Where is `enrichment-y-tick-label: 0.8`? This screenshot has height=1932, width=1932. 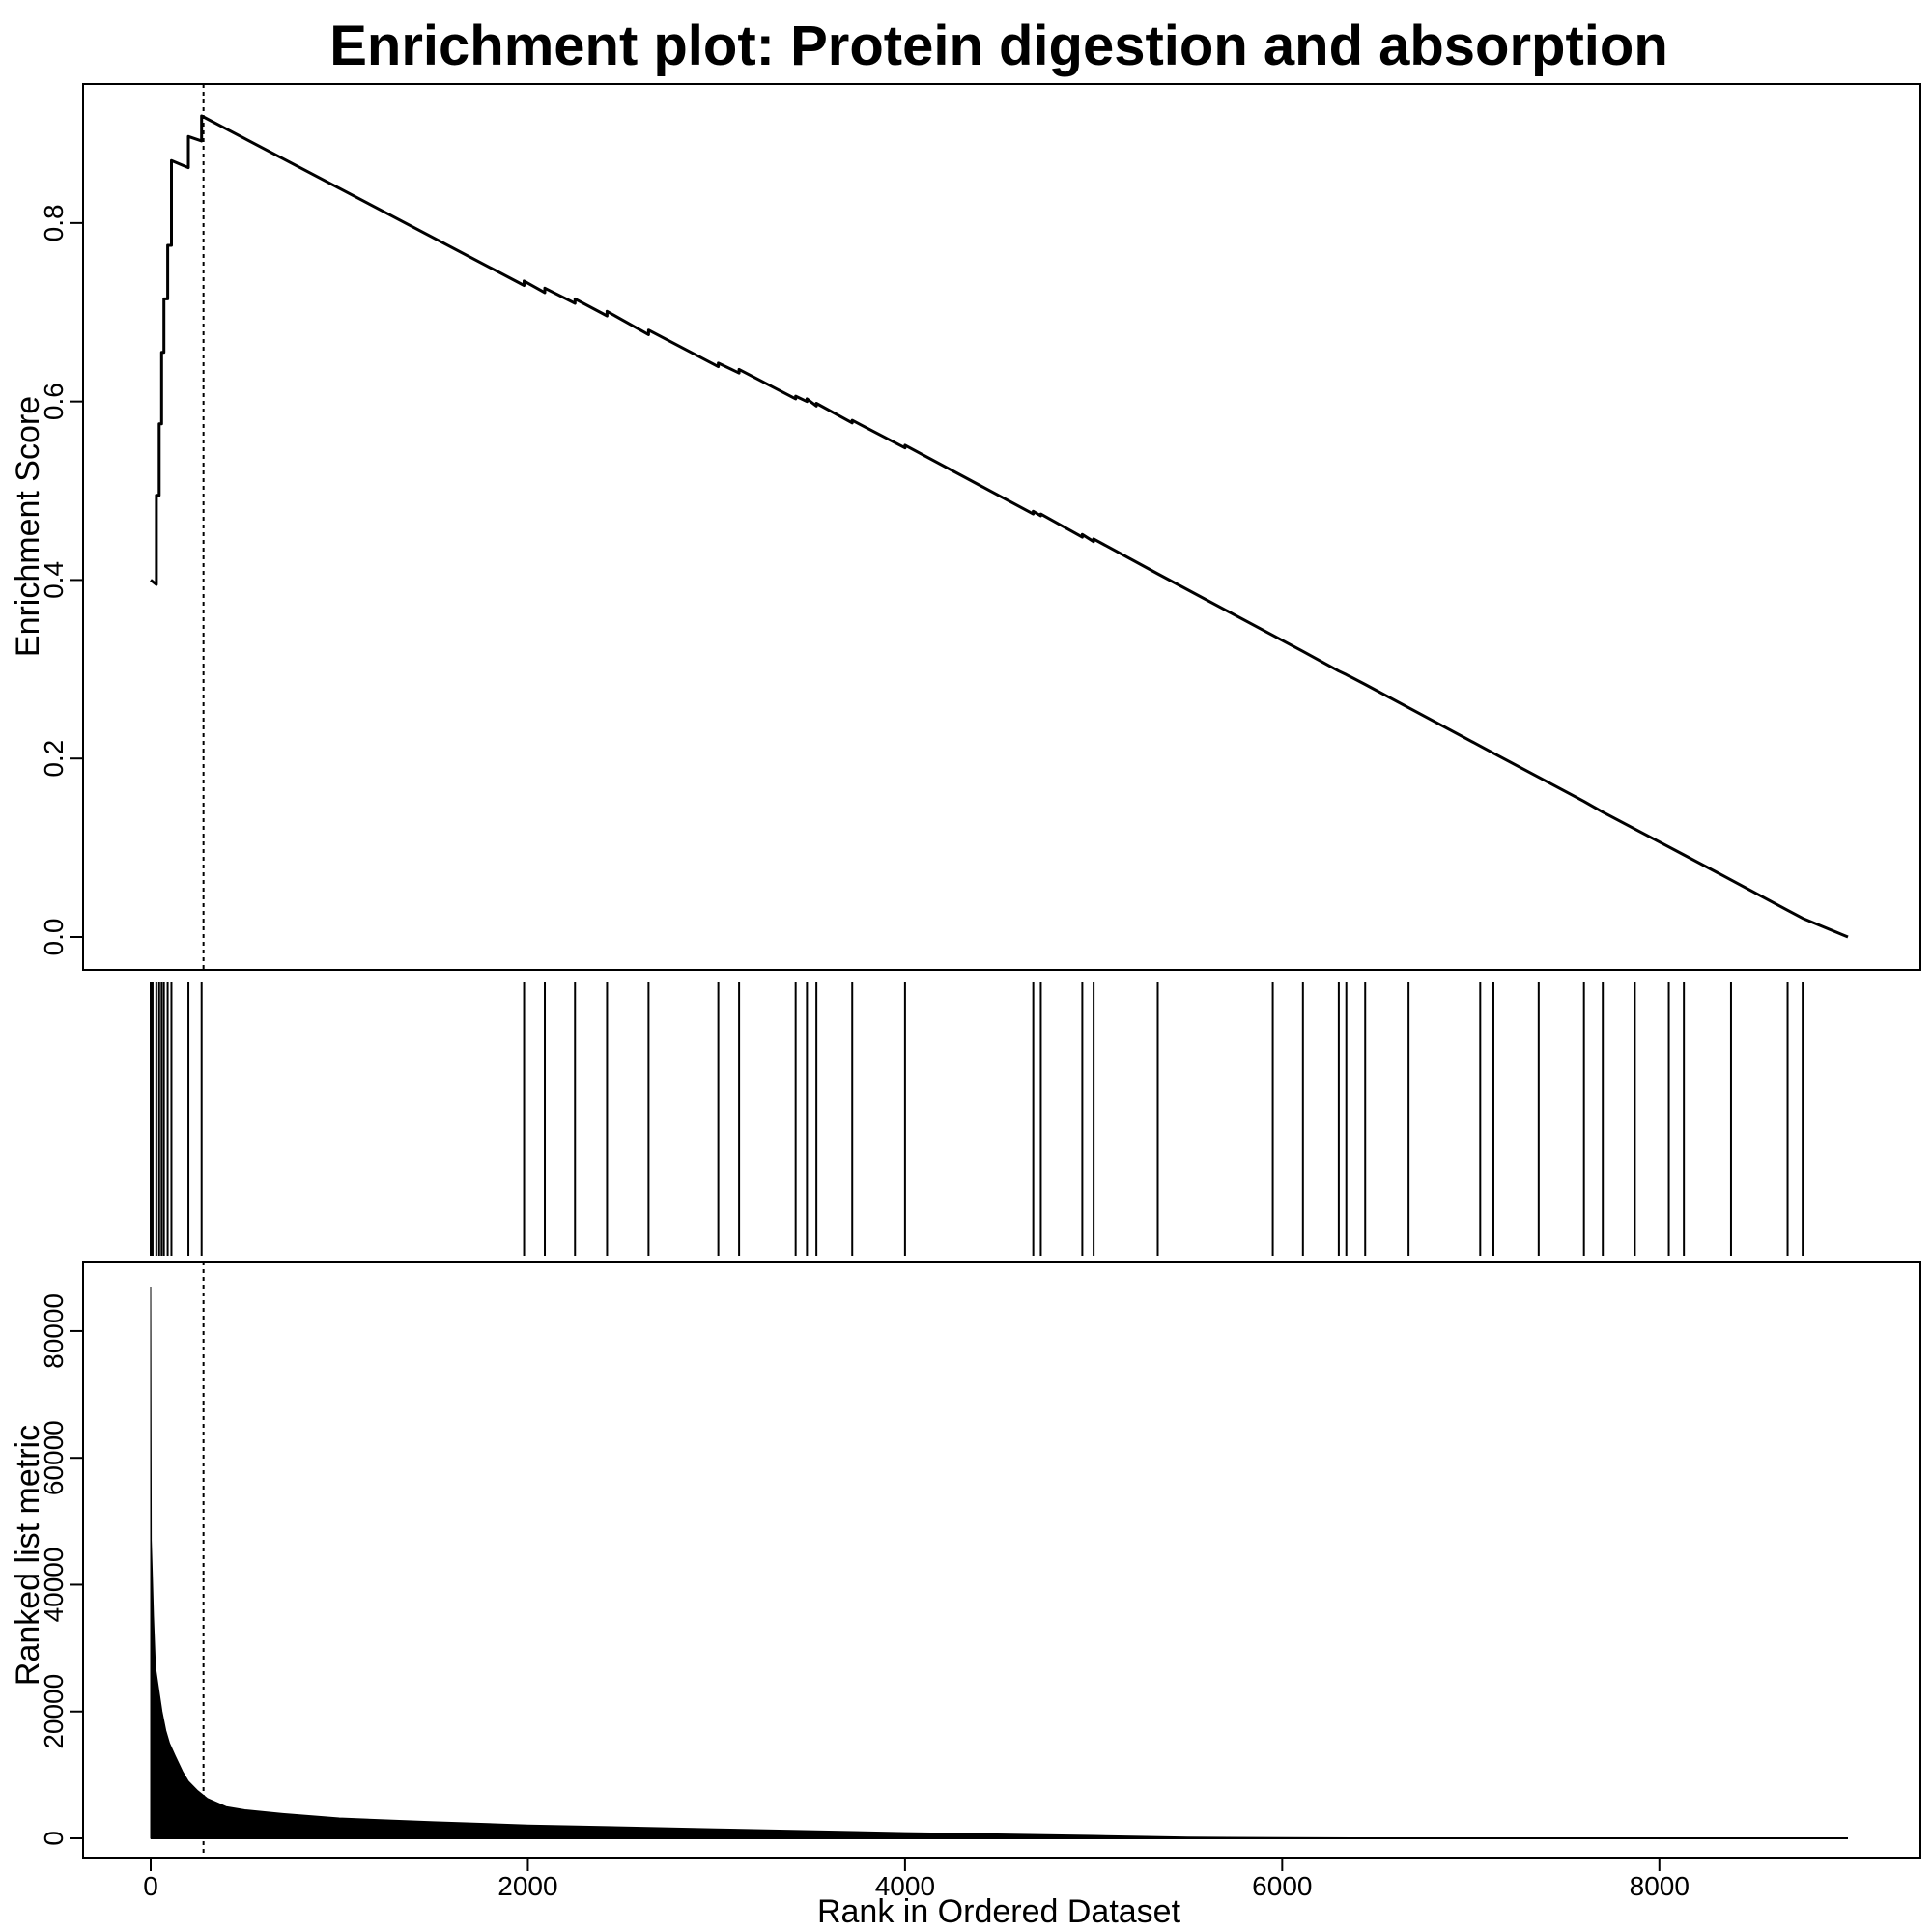 enrichment-y-tick-label: 0.8 is located at coordinates (54, 223).